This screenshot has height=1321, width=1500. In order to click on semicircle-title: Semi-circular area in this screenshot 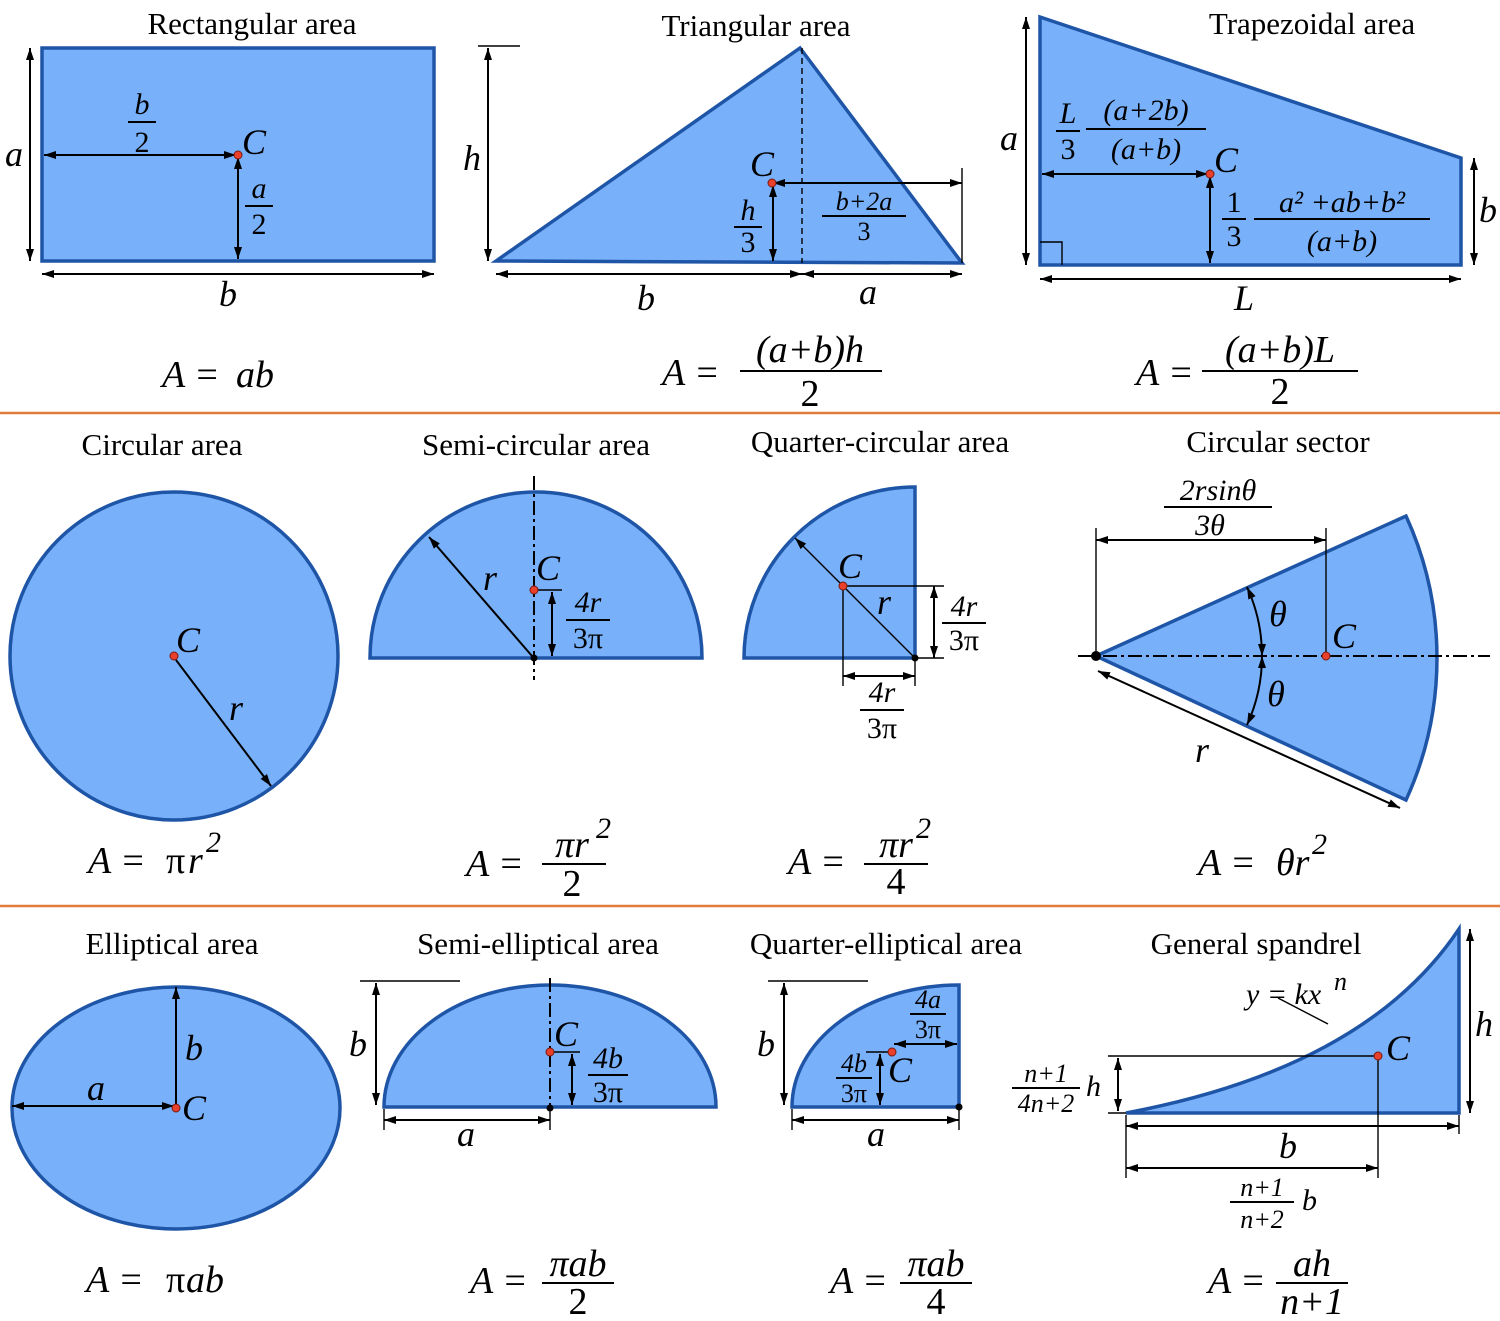, I will do `click(536, 444)`.